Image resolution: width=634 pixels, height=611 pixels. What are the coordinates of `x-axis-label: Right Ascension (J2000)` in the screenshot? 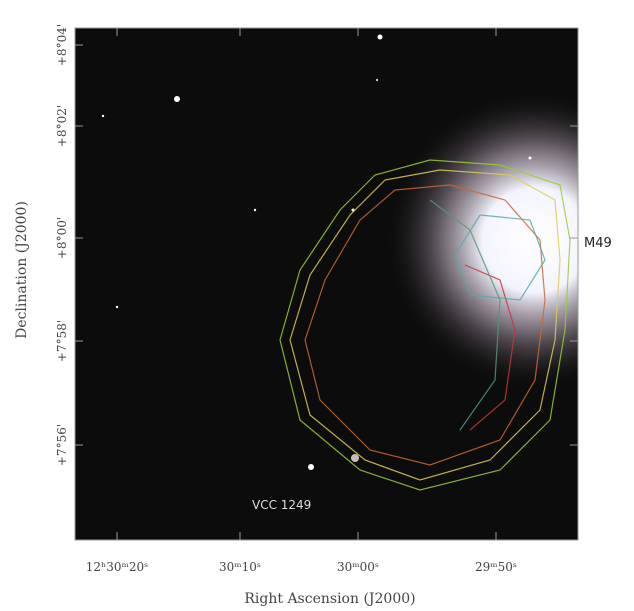 It's located at (329, 599).